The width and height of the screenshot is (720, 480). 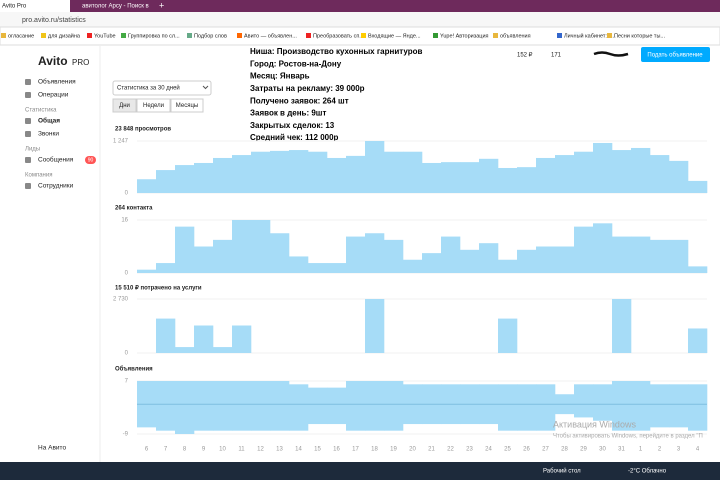 I want to click on sidebar-item: Объявления, so click(x=57, y=82).